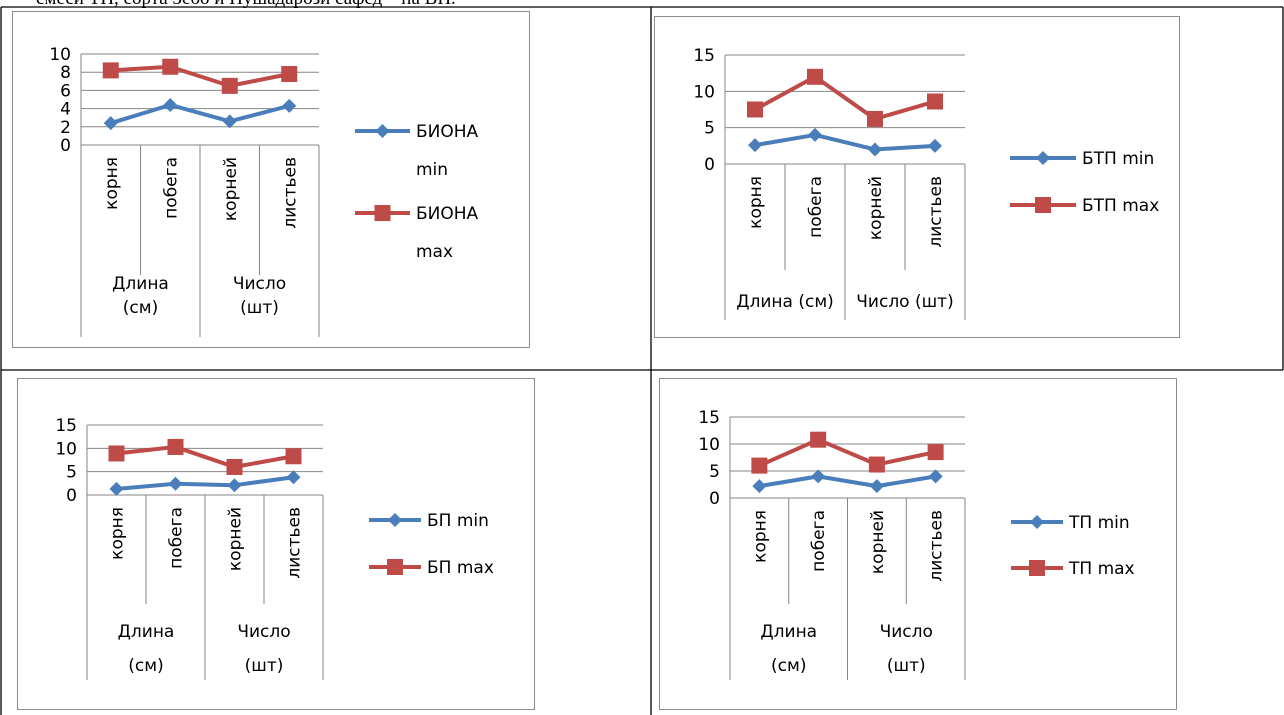 The width and height of the screenshot is (1284, 715). I want to click on y-tick-label: 2, so click(65, 128).